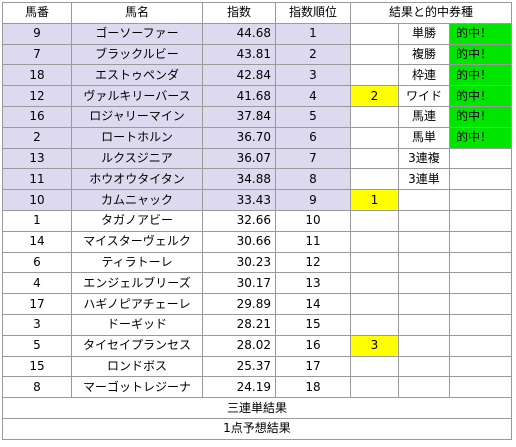 The width and height of the screenshot is (516, 447). Describe the element at coordinates (137, 54) in the screenshot. I see `horse-name-cell: ブラックルビー` at that location.